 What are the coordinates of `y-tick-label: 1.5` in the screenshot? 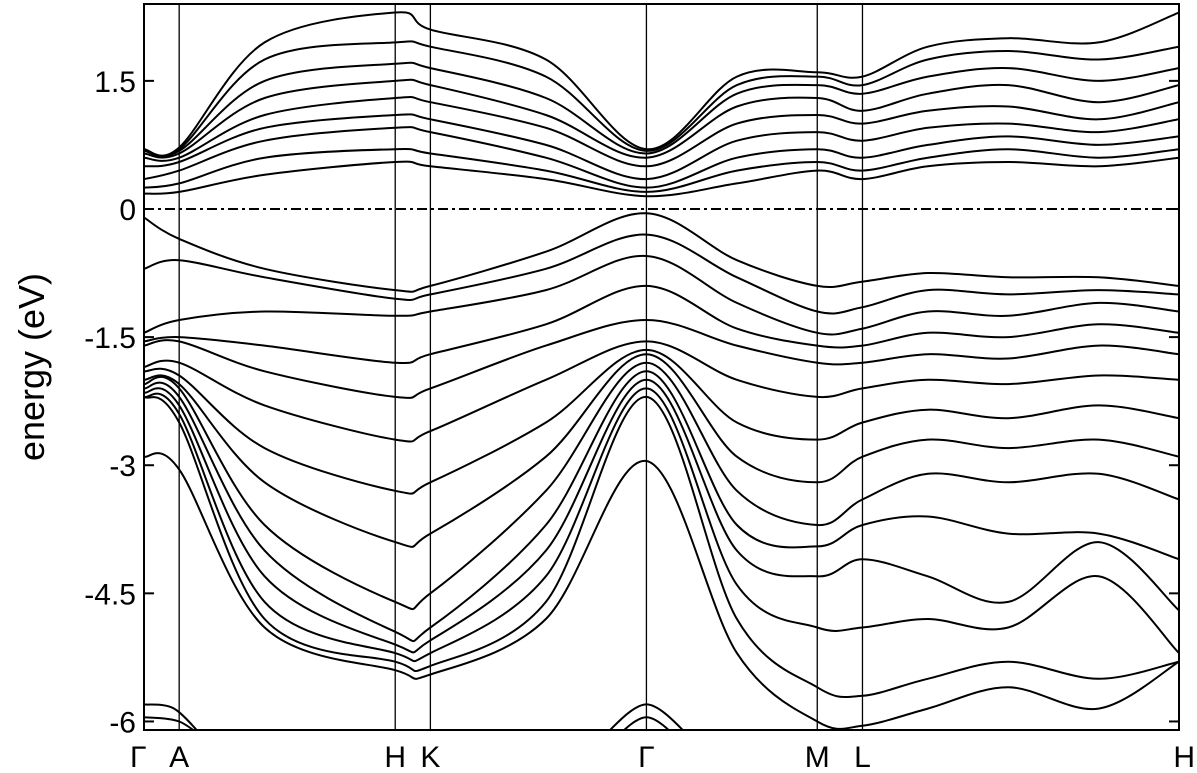 It's located at (115, 82).